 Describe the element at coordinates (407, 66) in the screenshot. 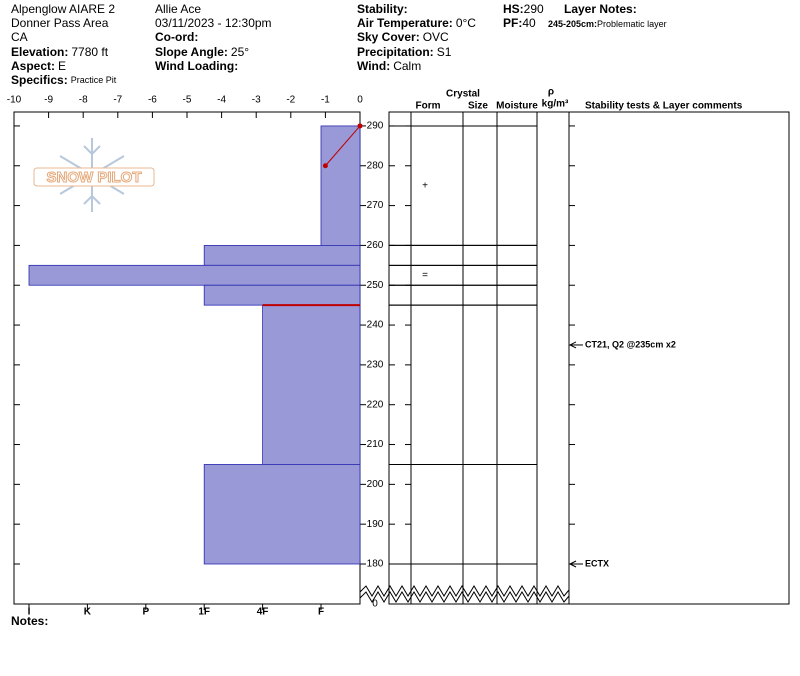

I see `field-value: Calm` at that location.